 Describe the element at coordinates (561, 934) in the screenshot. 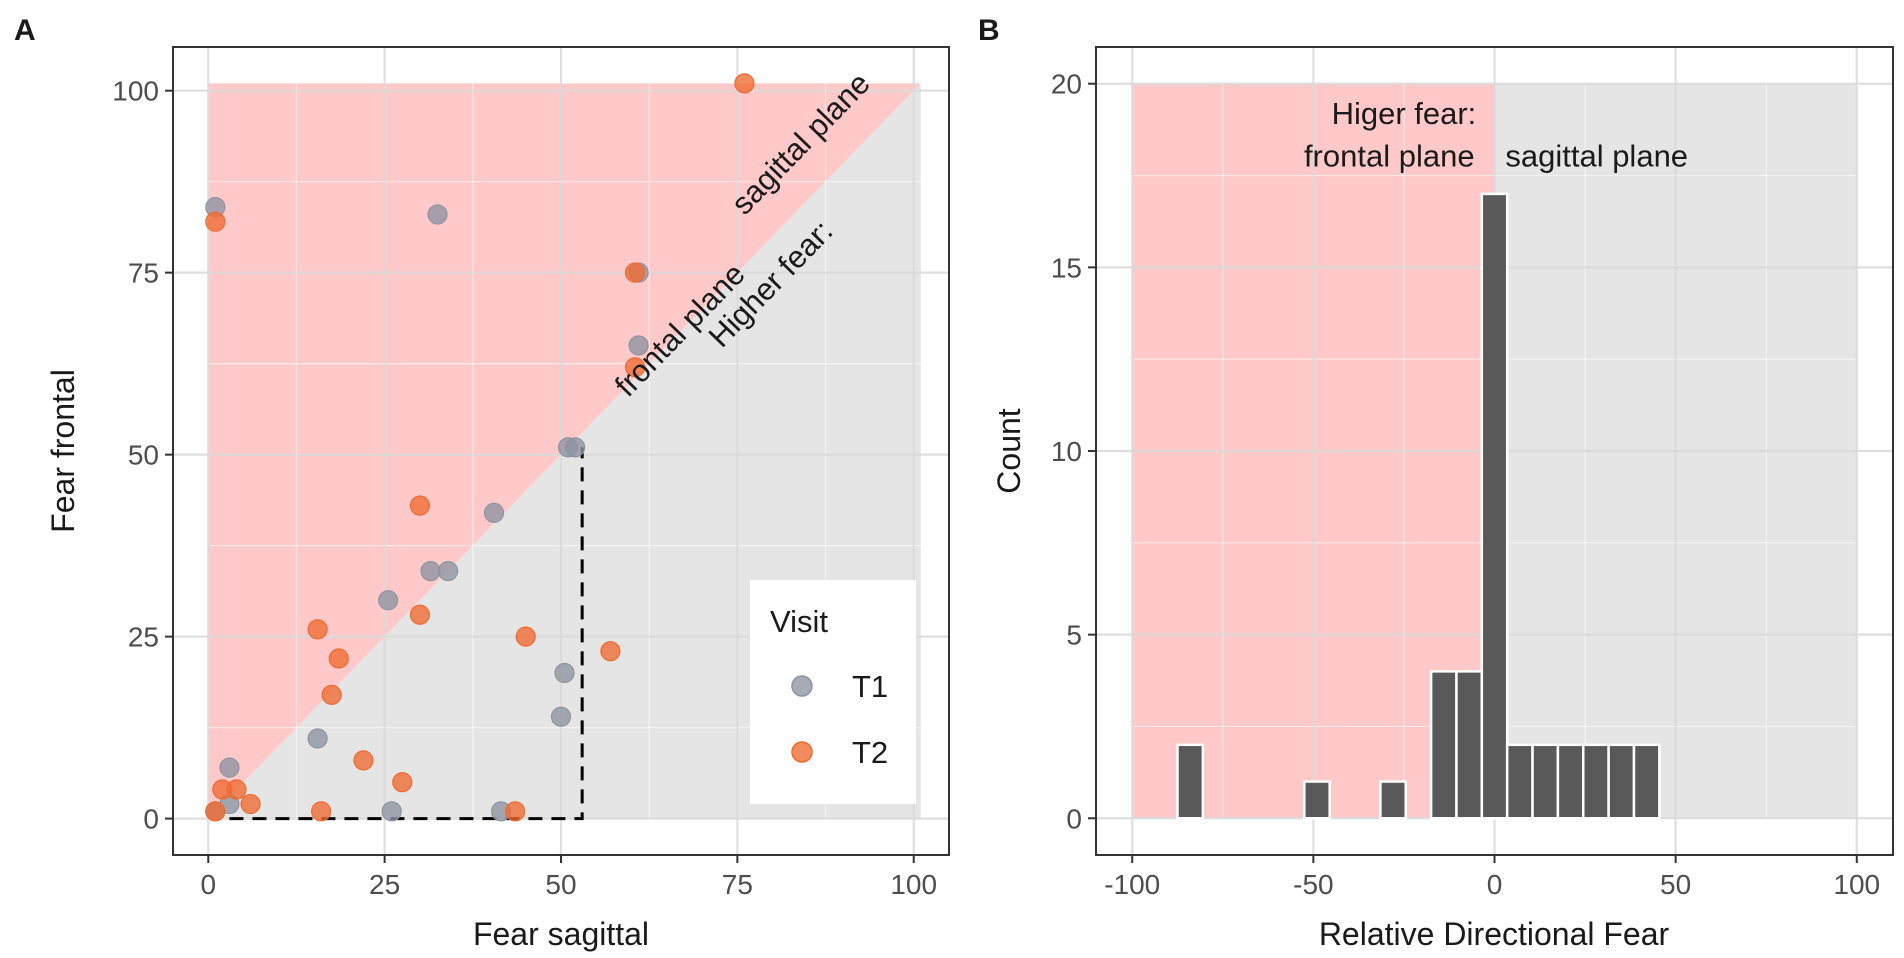

I see `panel-a-x-axis-title: Fear sagittal` at that location.